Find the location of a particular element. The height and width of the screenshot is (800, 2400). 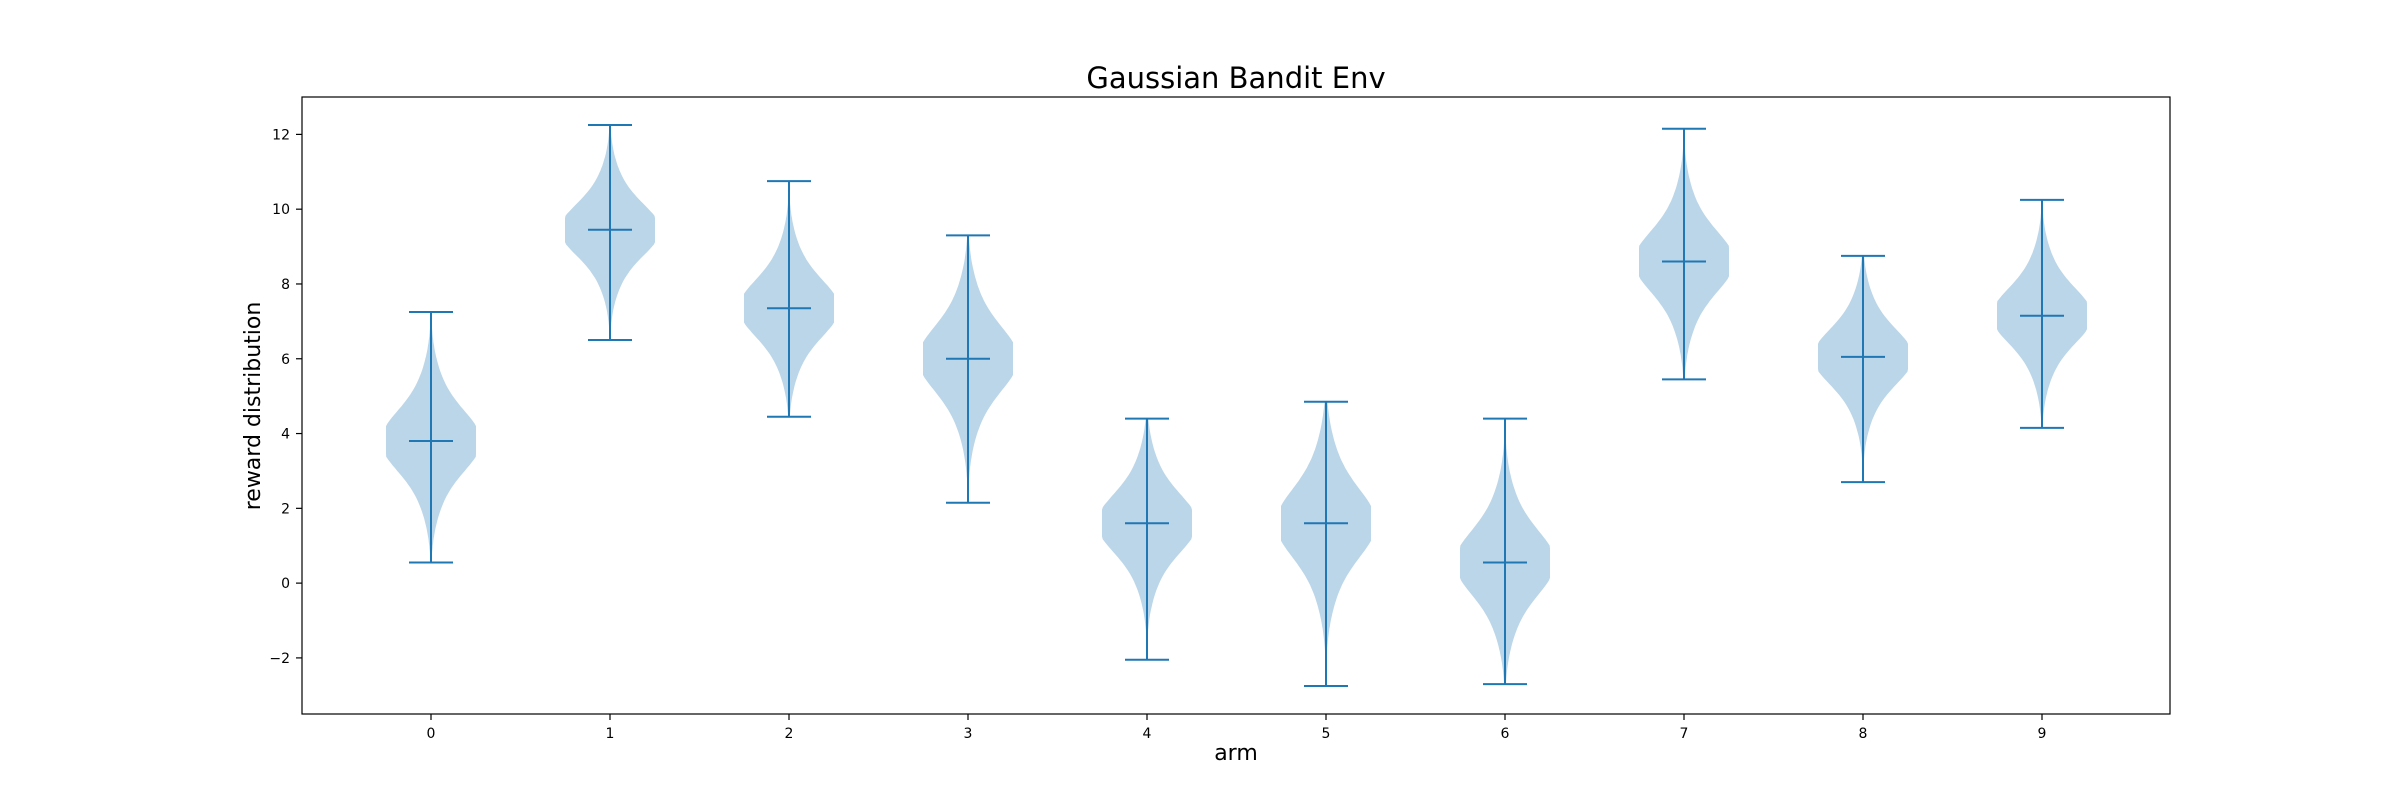

y-tick-label-2: 2 is located at coordinates (285, 509).